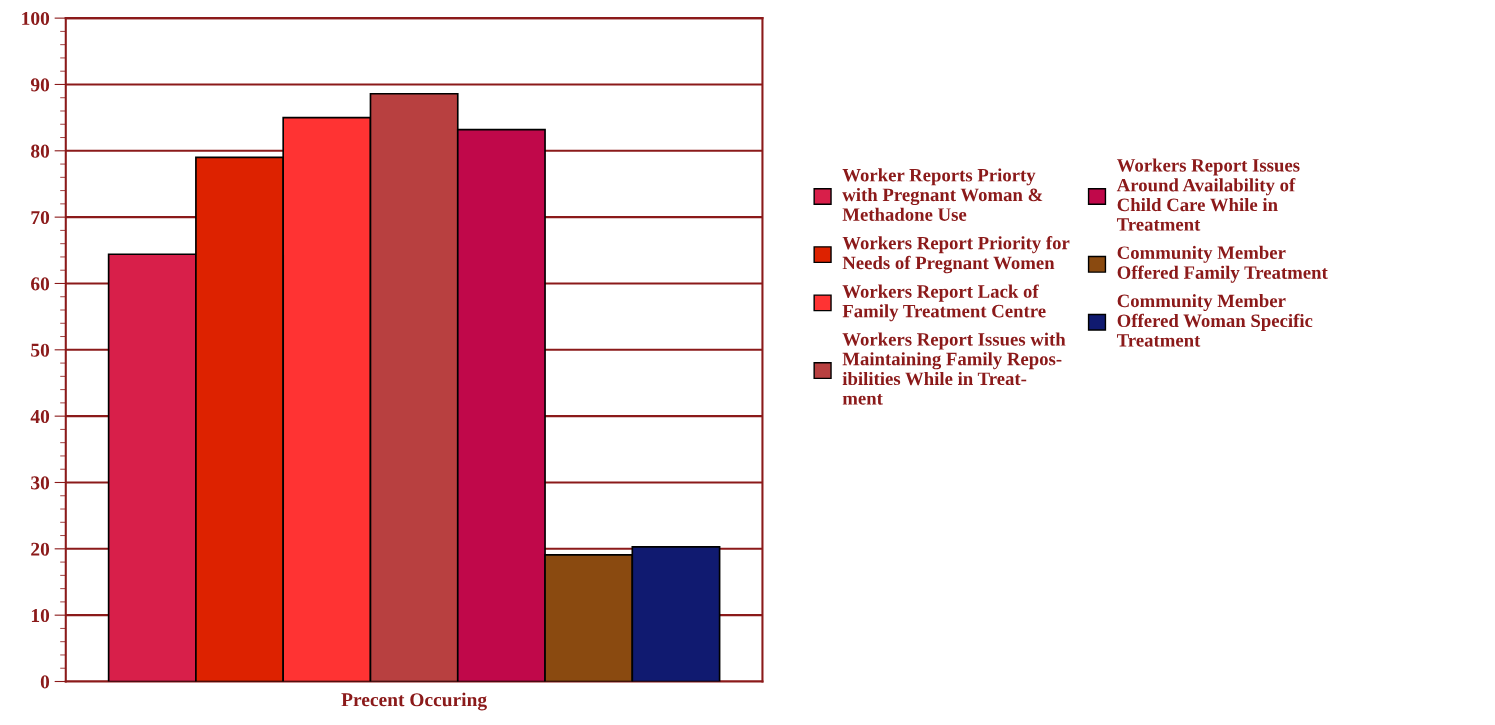 The height and width of the screenshot is (725, 1495). What do you see at coordinates (414, 701) in the screenshot?
I see `x-tick-label: Precent Occuring` at bounding box center [414, 701].